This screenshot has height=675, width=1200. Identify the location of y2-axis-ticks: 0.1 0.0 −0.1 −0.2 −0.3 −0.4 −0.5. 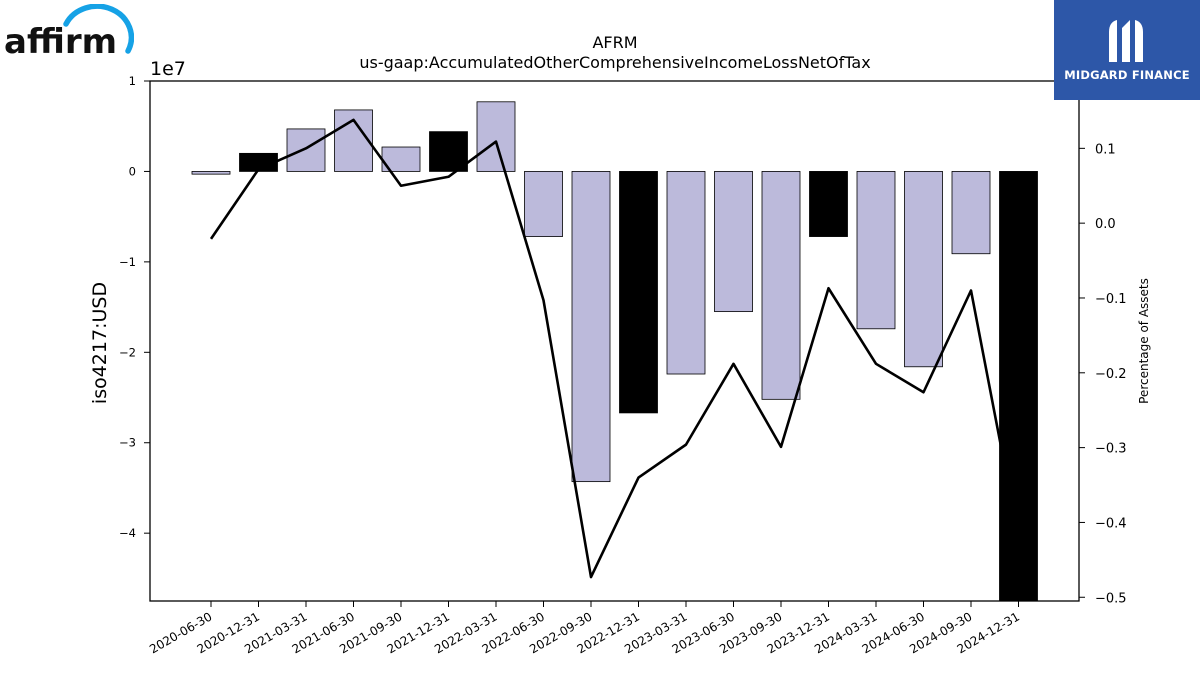
(1103, 374).